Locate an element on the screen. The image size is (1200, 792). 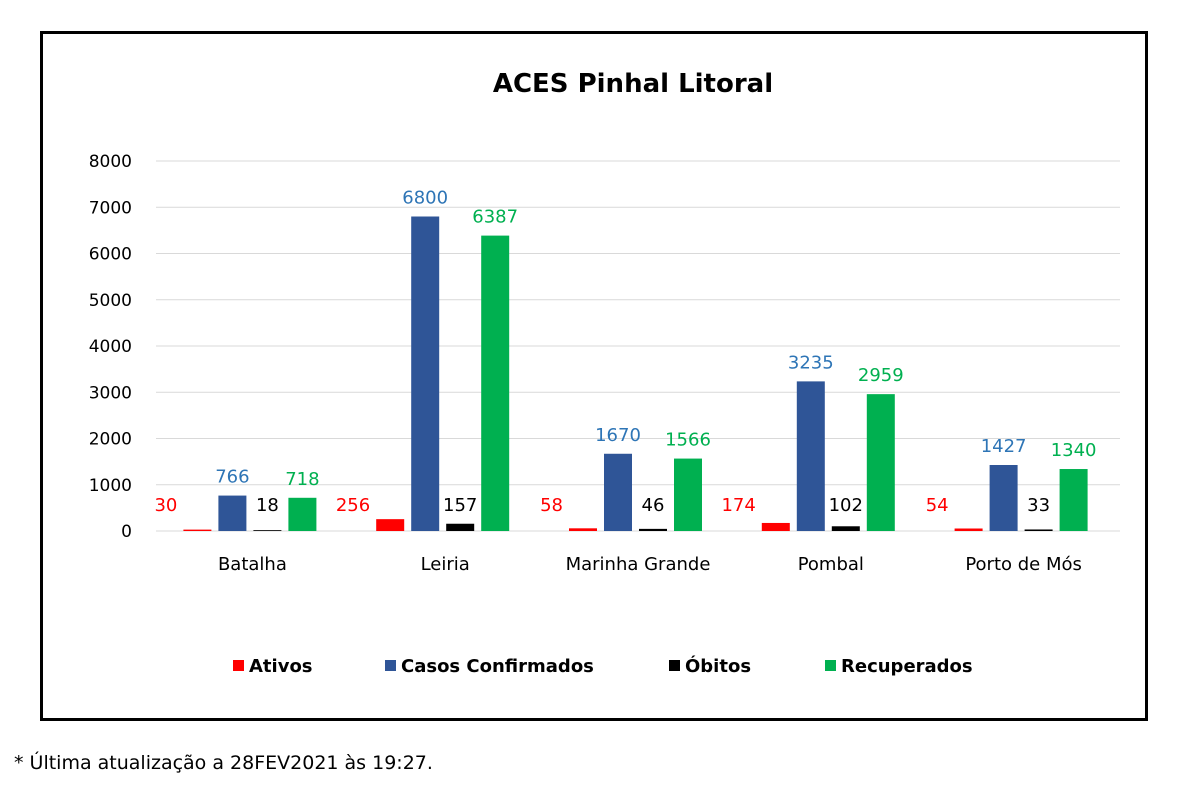
legend-label: Ativos is located at coordinates (281, 666).